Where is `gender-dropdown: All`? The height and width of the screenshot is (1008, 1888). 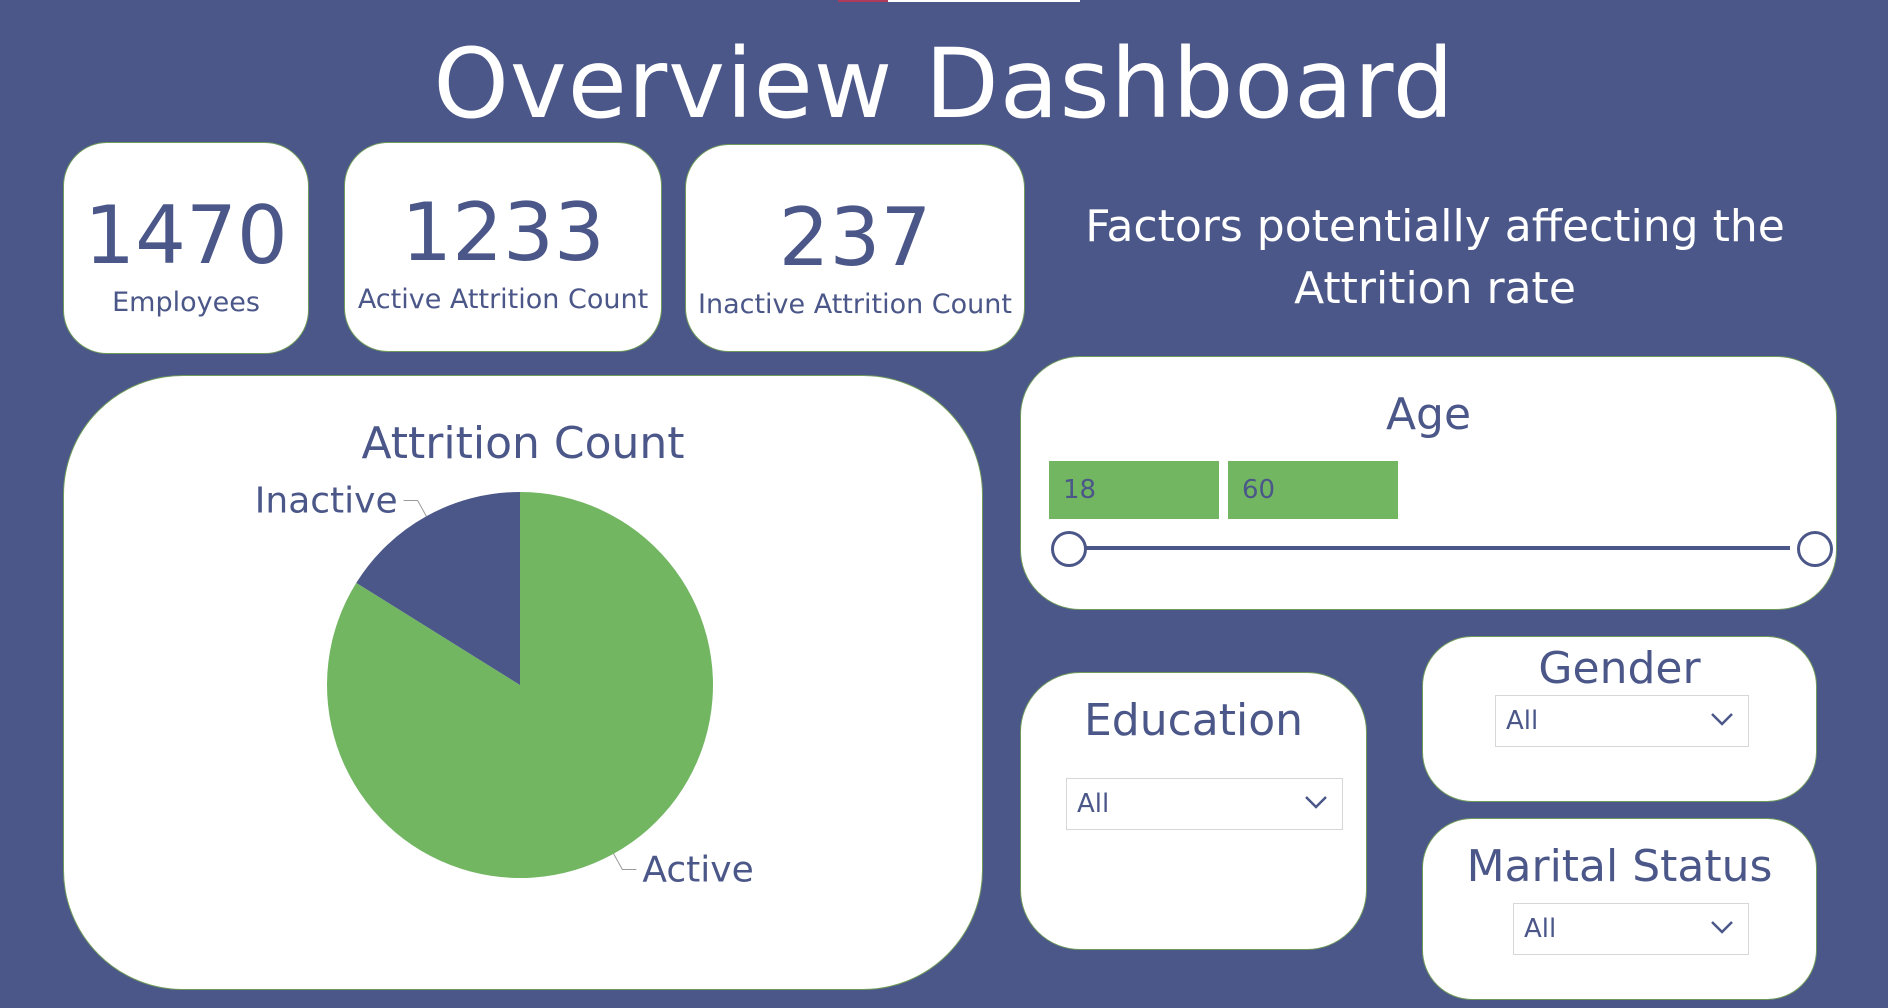 gender-dropdown: All is located at coordinates (1622, 721).